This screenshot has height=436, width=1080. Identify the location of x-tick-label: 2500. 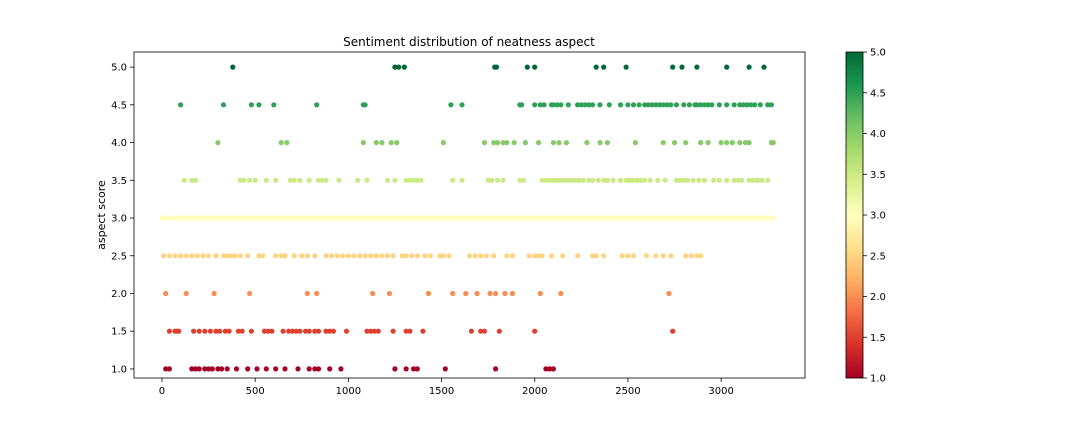
(627, 391).